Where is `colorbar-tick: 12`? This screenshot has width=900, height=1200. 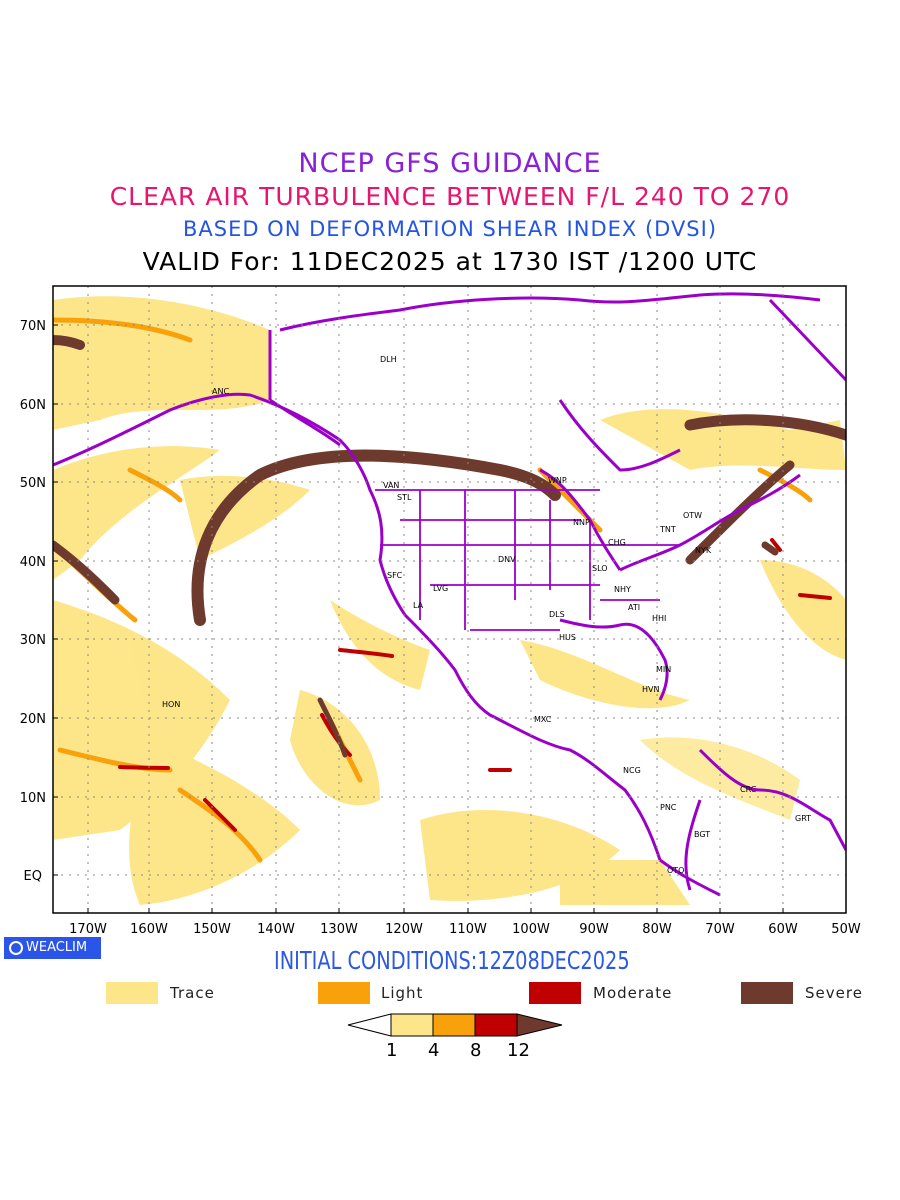
colorbar-tick: 12 is located at coordinates (518, 1050).